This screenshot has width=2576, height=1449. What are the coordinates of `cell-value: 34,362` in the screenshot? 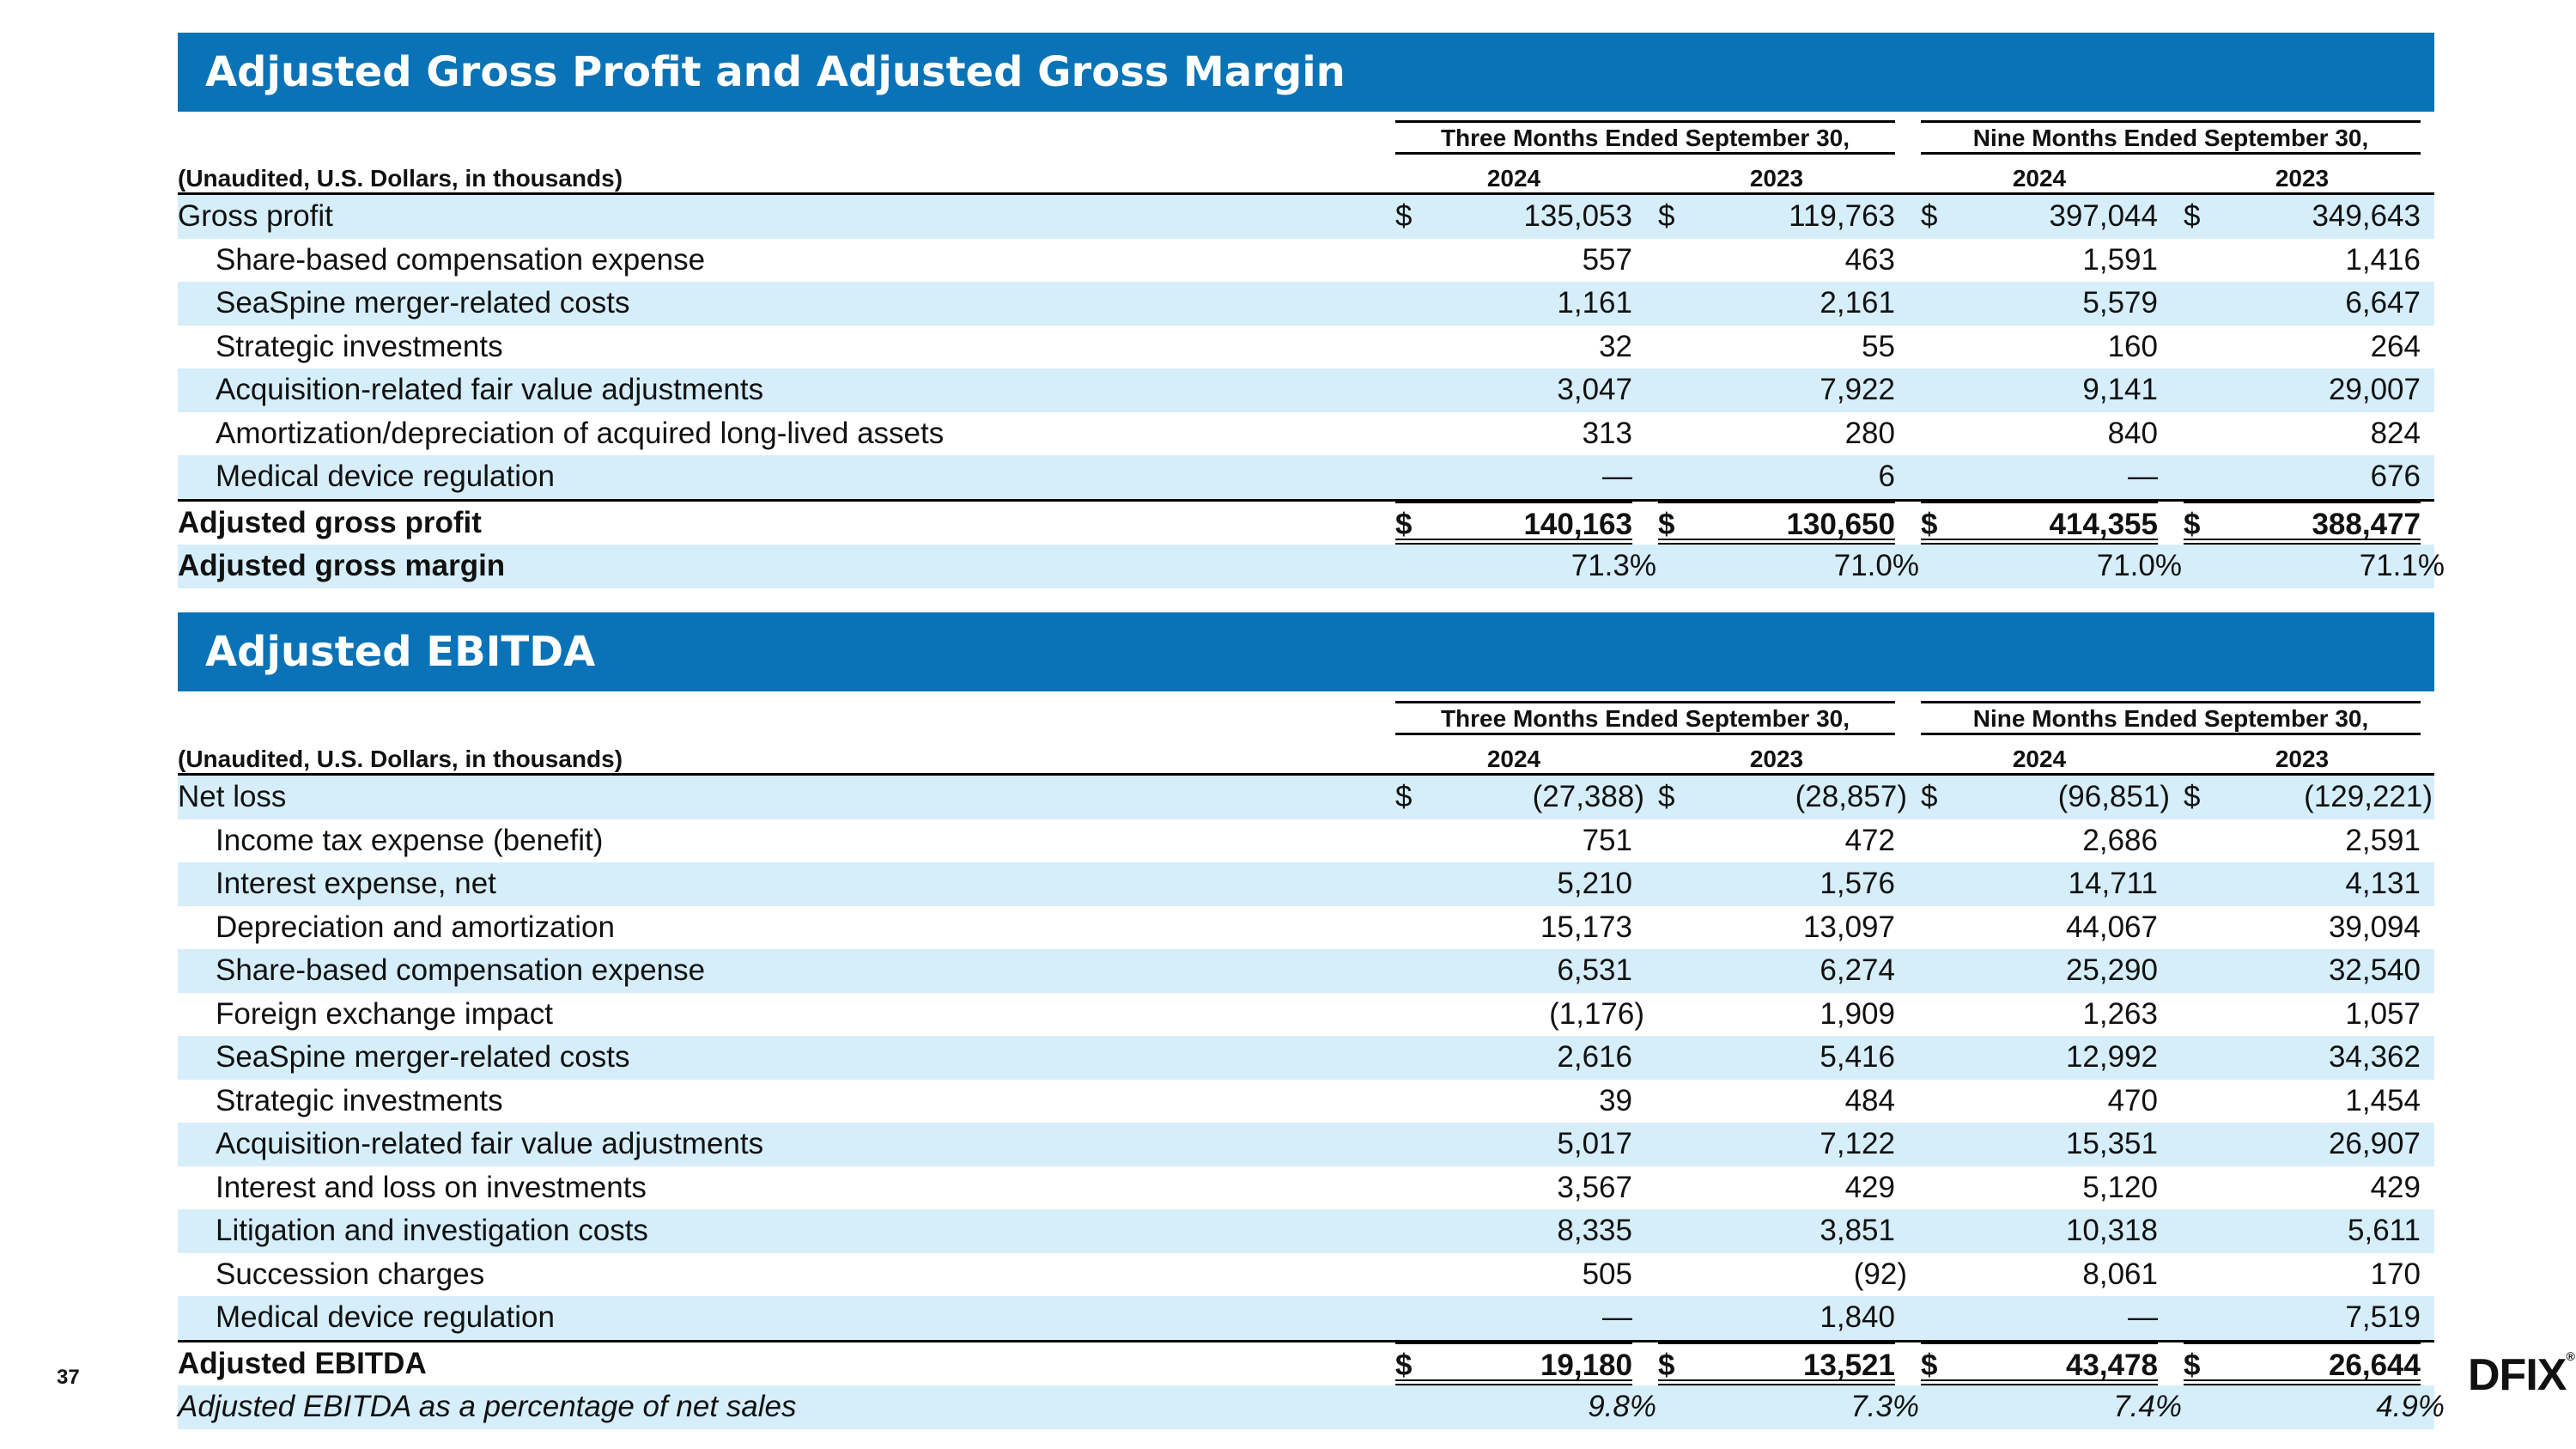 It's located at (2375, 1057).